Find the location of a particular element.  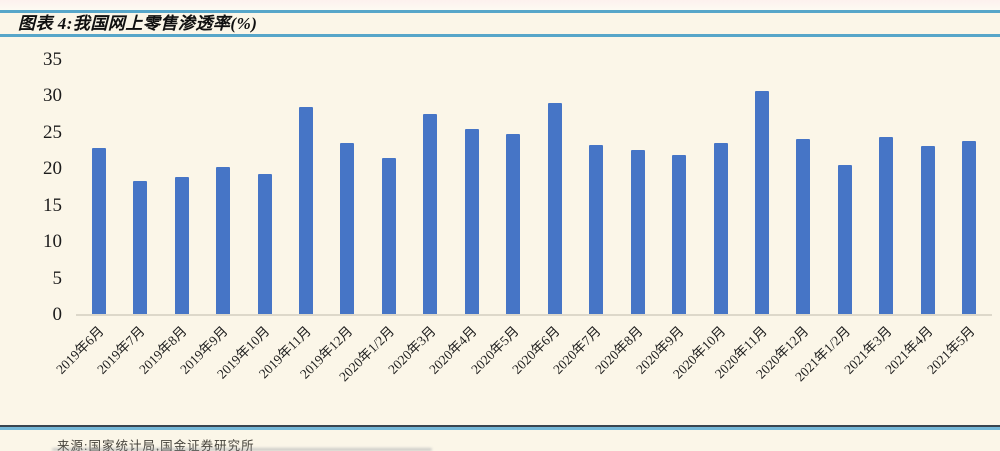

x-axis-line is located at coordinates (534, 315).